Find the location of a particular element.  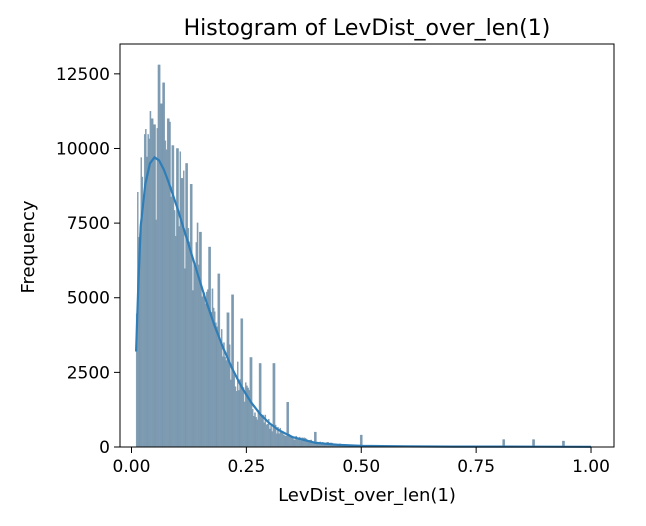

y-tick-label: 12500 is located at coordinates (83, 75).